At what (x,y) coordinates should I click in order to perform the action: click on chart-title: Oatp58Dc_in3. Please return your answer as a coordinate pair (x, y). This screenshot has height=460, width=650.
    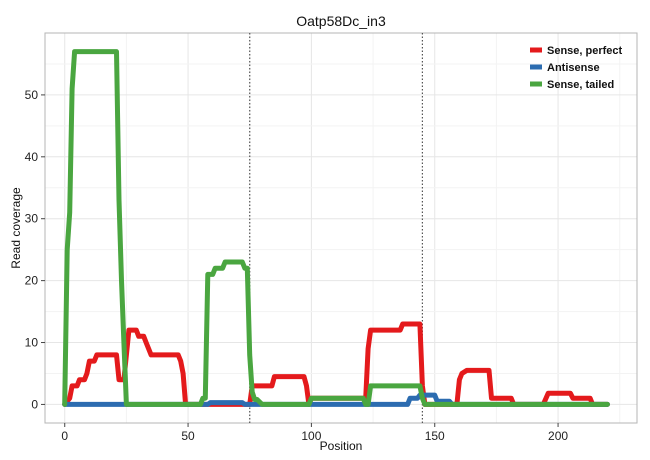
    Looking at the image, I should click on (341, 21).